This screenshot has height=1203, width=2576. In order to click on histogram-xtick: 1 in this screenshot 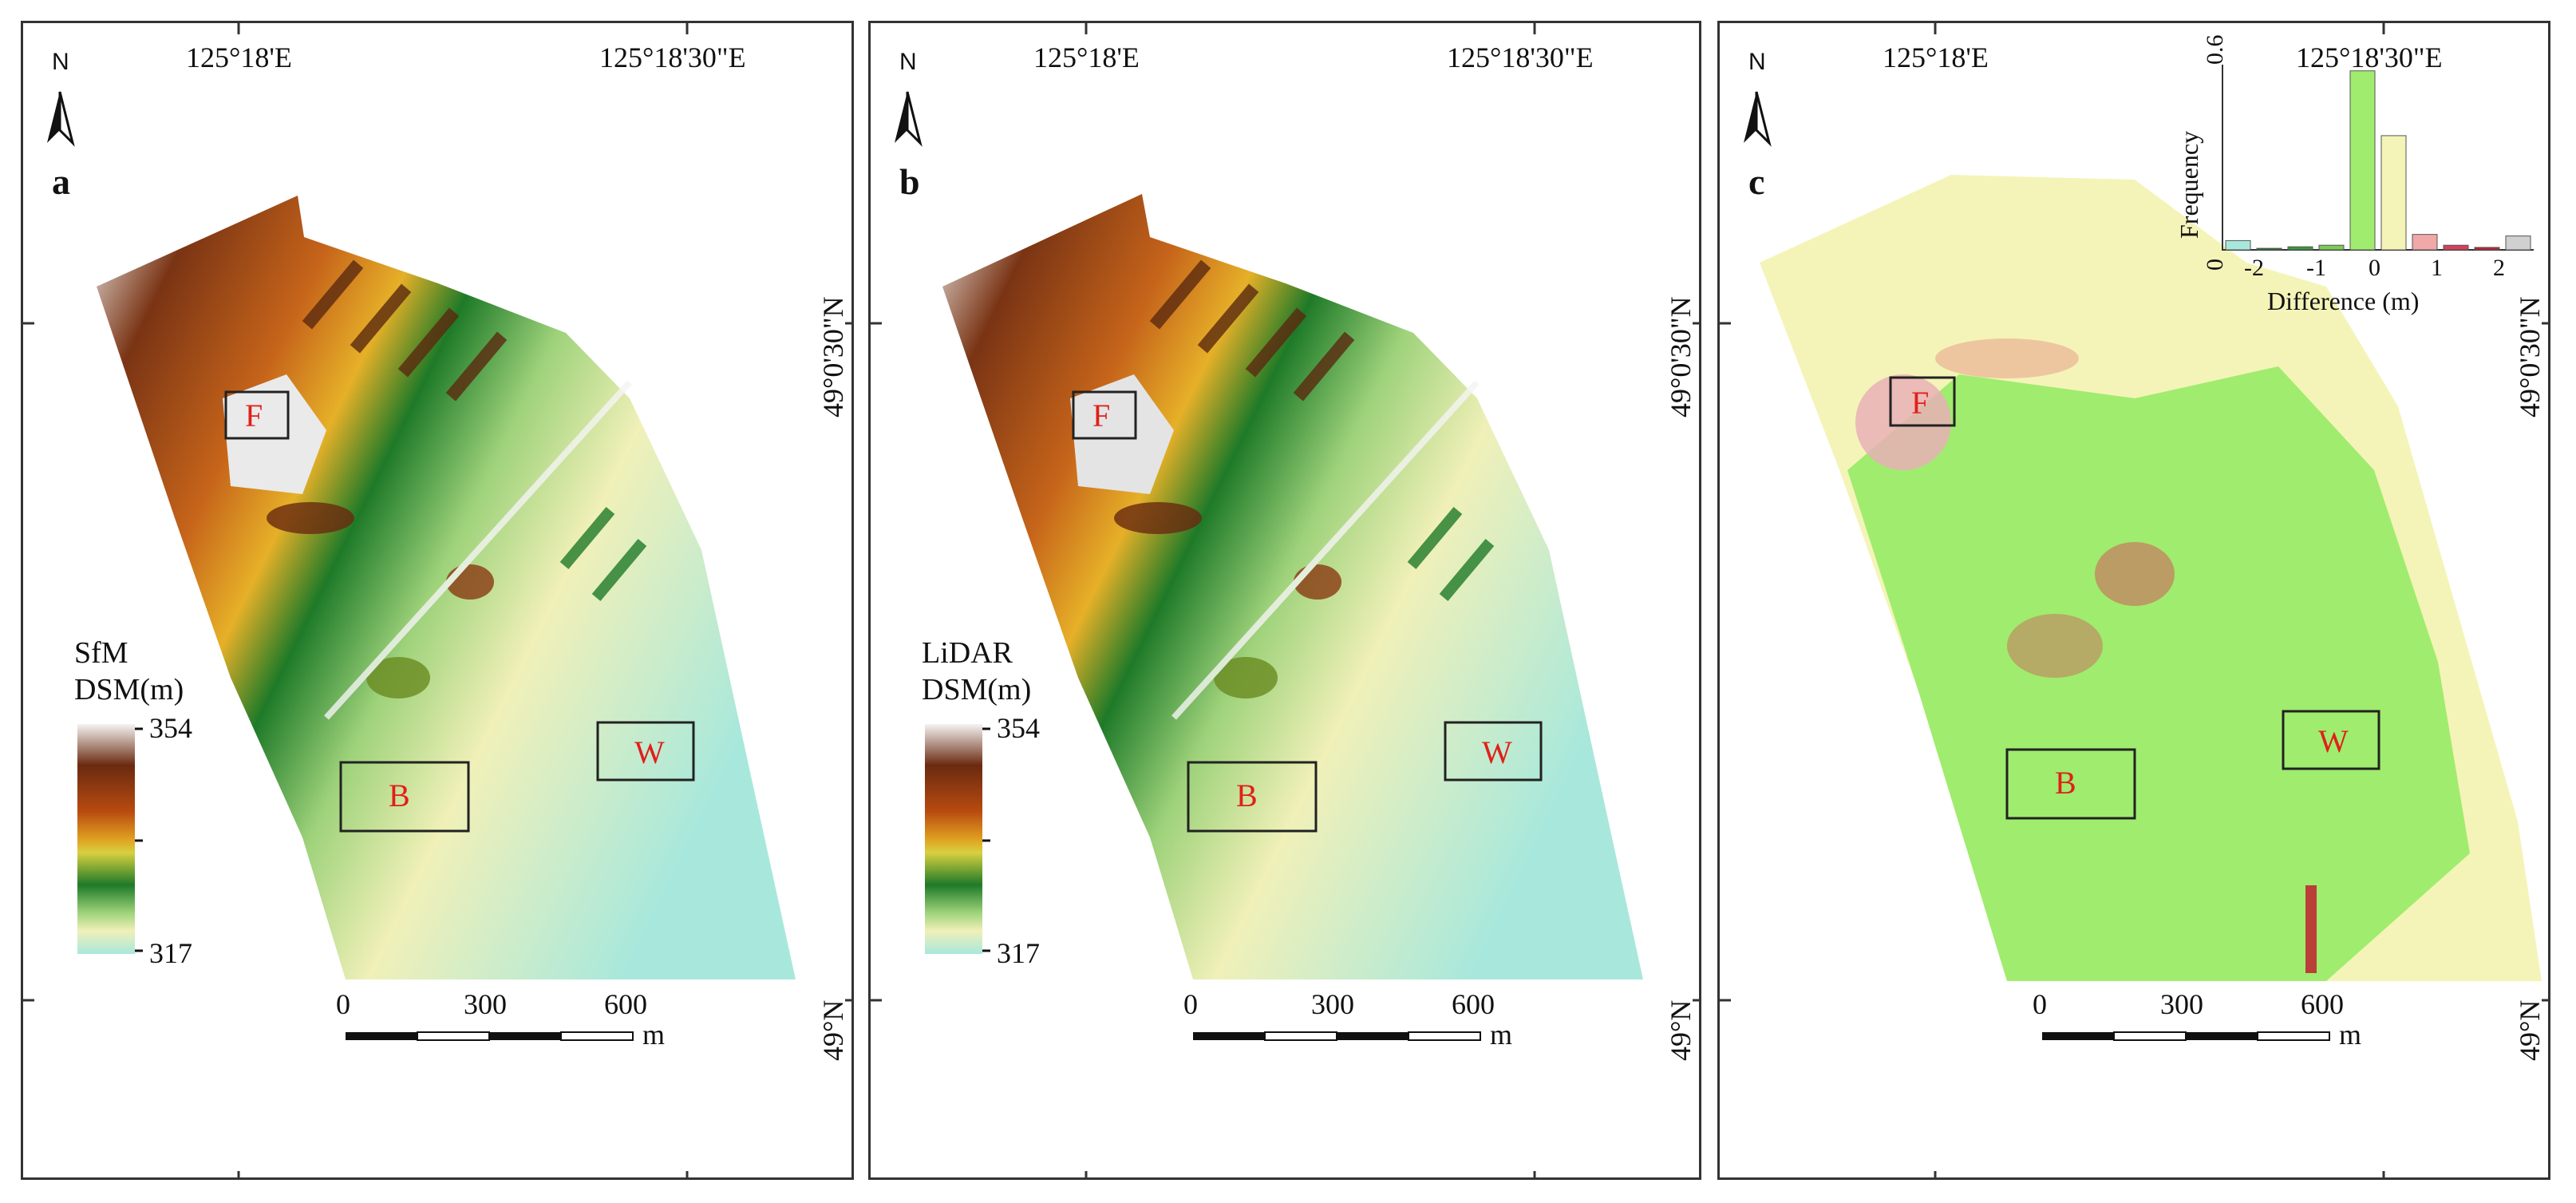, I will do `click(2437, 268)`.